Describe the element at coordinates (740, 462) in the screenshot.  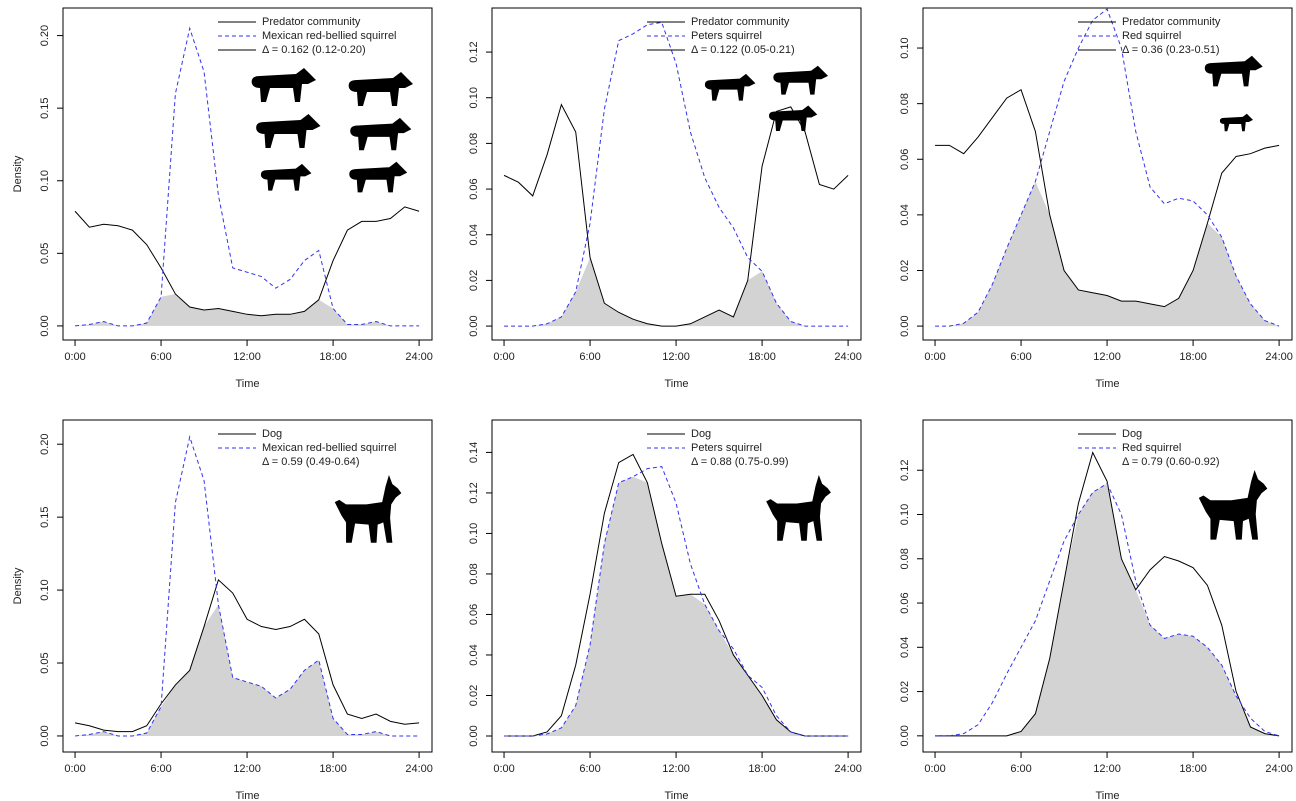
I see `annotation: Δ = 0.88 (0.75-0.99)` at that location.